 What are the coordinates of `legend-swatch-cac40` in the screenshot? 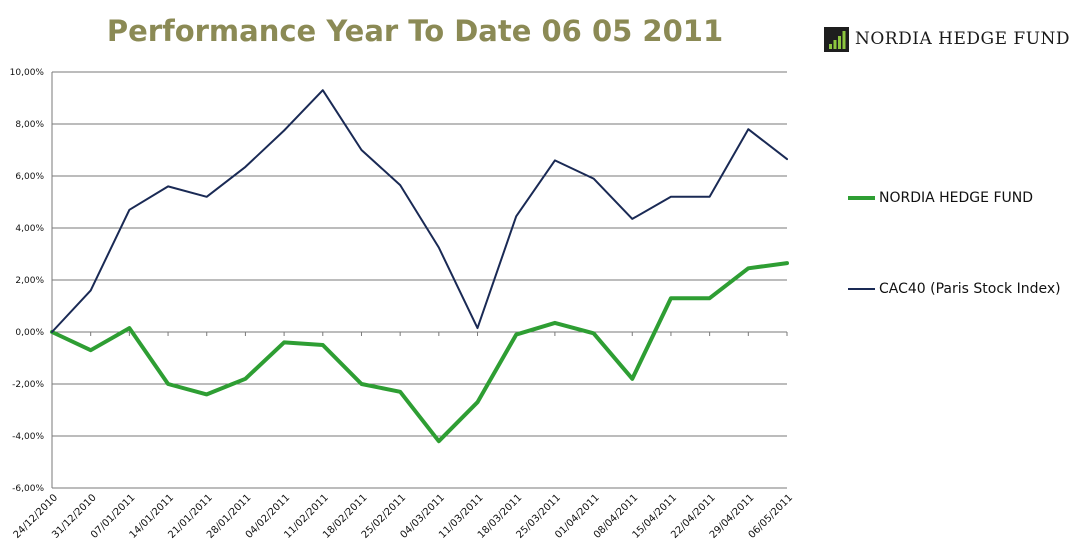 It's located at (861, 289).